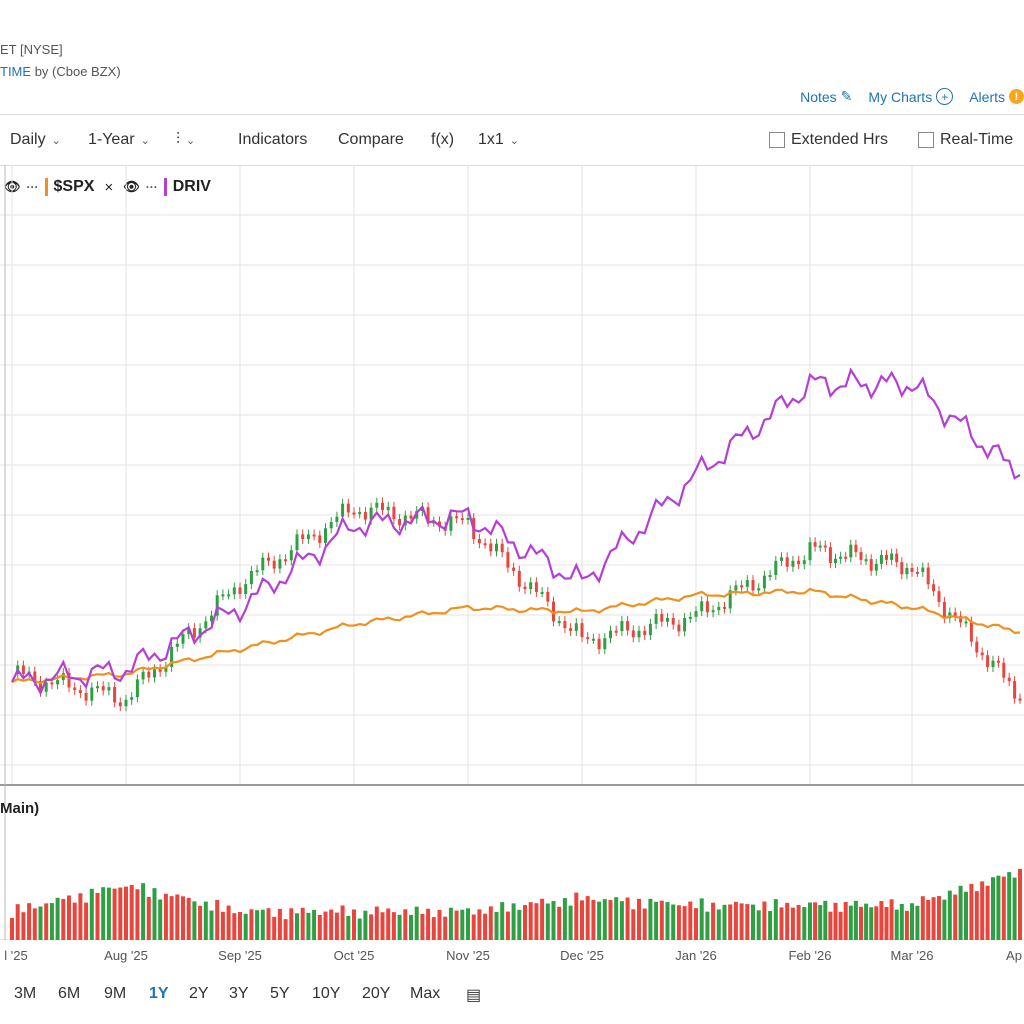  Describe the element at coordinates (828, 140) in the screenshot. I see `extended-hrs-toggle: Extended Hrs` at that location.